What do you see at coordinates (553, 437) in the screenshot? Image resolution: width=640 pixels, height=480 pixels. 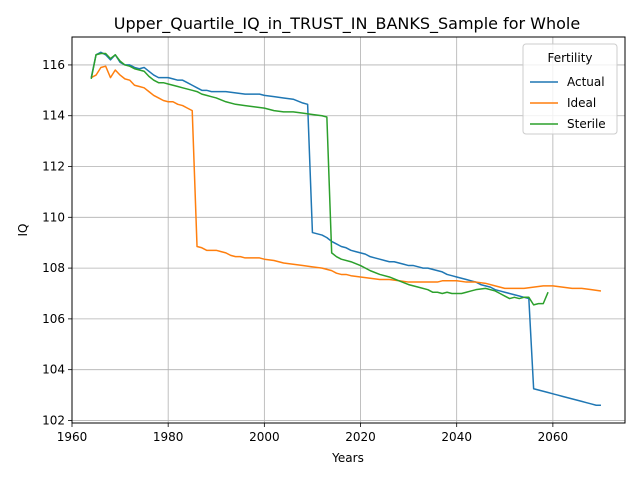 I see `x-tick-label: 2060` at bounding box center [553, 437].